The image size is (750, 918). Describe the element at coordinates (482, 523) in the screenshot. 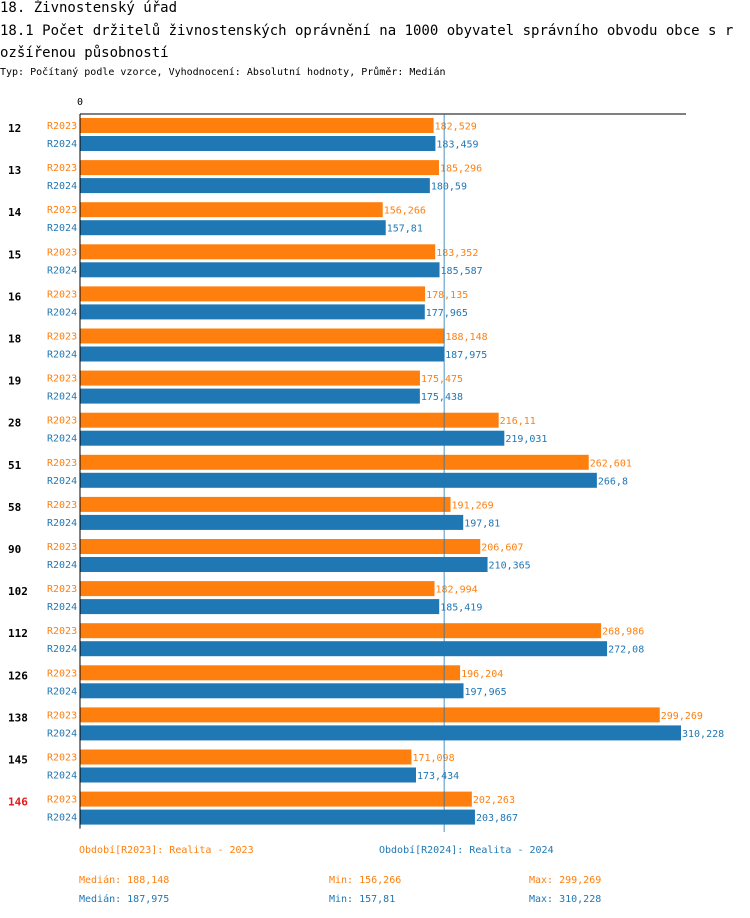

I see `data-label: 197,81` at that location.